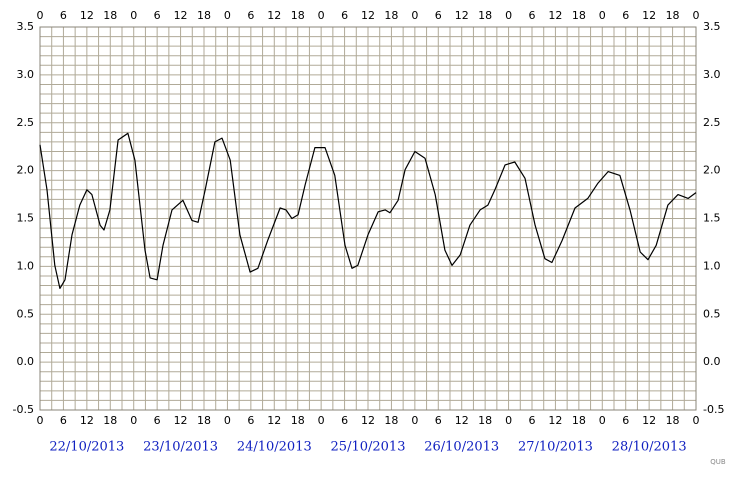 Image resolution: width=740 pixels, height=480 pixels. Describe the element at coordinates (274, 447) in the screenshot. I see `date-label: 24/10/2013` at that location.